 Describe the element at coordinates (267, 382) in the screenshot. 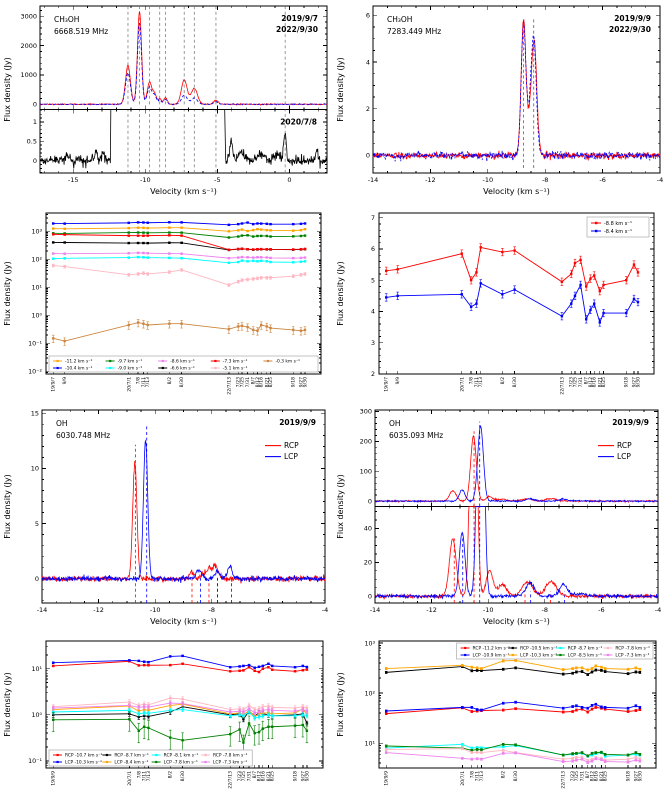

I see `date-label: 8/21` at that location.